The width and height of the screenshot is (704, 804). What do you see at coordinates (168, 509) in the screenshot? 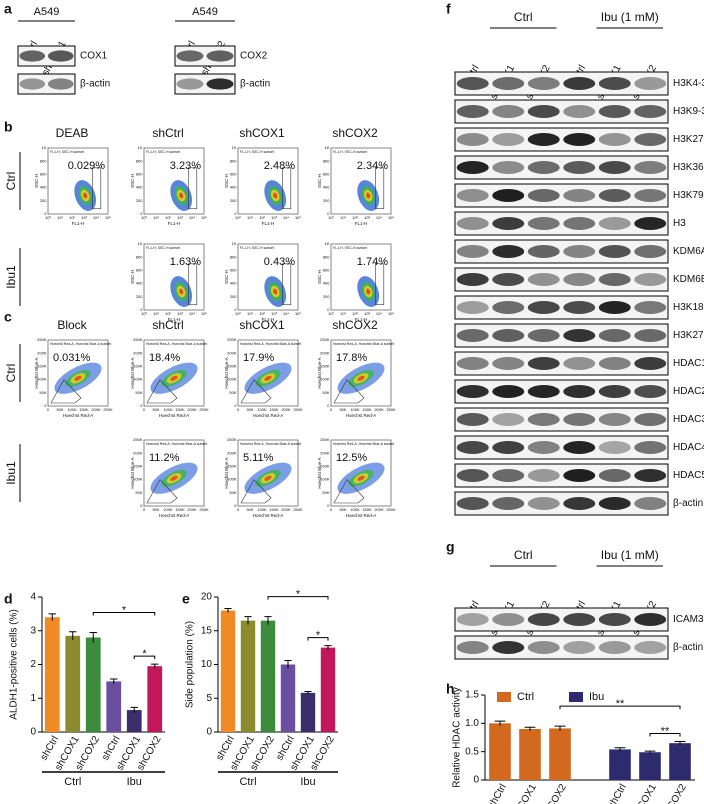
I see `x-tick-label: 100K` at bounding box center [168, 509].